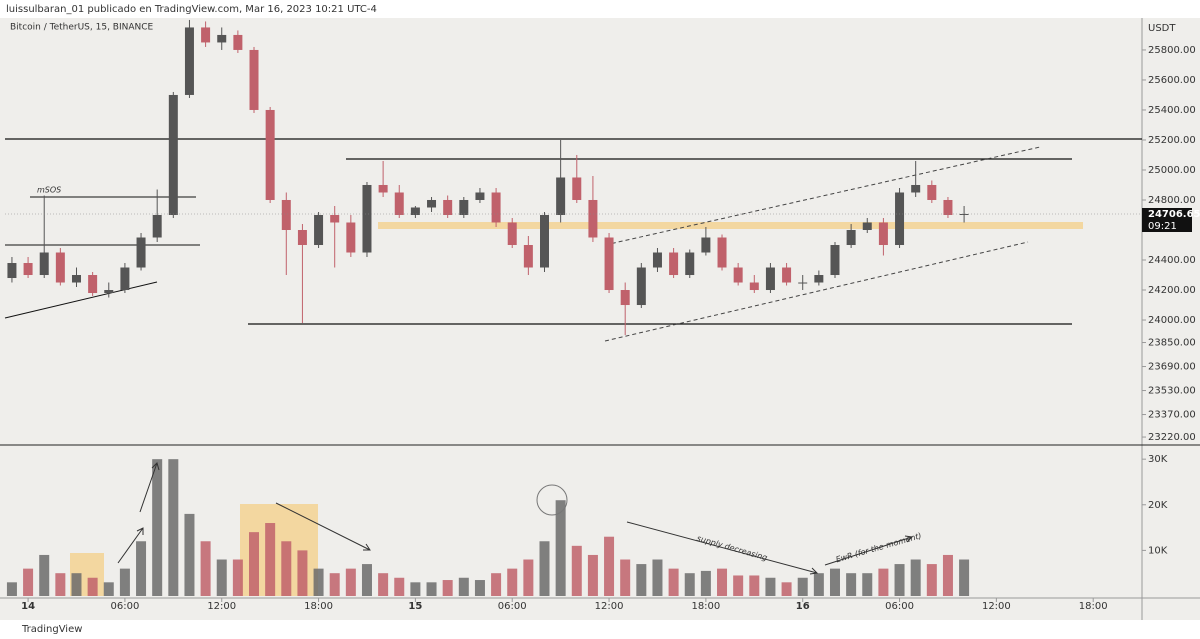 The width and height of the screenshot is (1200, 639). Describe the element at coordinates (822, 196) in the screenshot. I see `channel-line` at that location.